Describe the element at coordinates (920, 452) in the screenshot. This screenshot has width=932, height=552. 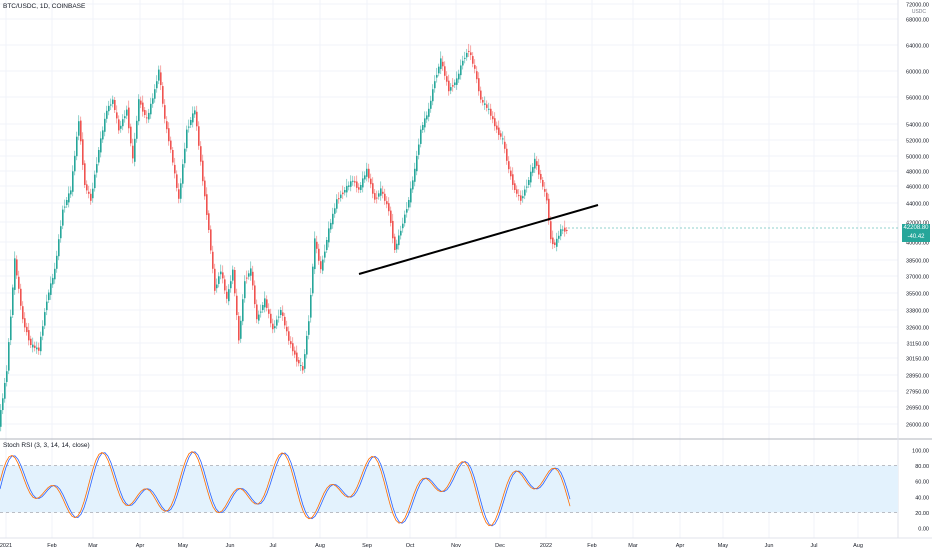
I see `stoch-tick-label: 100.00` at that location.